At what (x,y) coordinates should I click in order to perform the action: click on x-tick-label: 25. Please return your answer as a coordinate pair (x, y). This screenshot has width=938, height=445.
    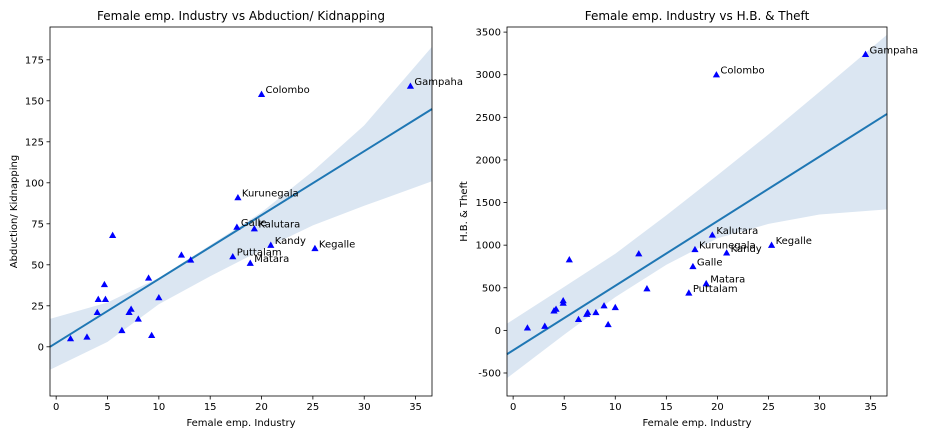
    Looking at the image, I should click on (313, 407).